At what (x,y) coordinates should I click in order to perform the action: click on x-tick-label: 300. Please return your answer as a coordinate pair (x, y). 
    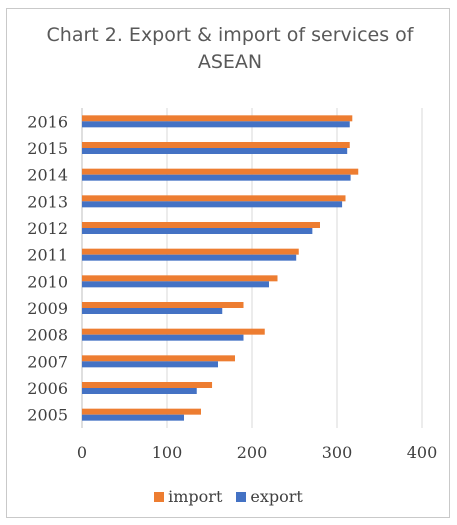
    Looking at the image, I should click on (337, 452).